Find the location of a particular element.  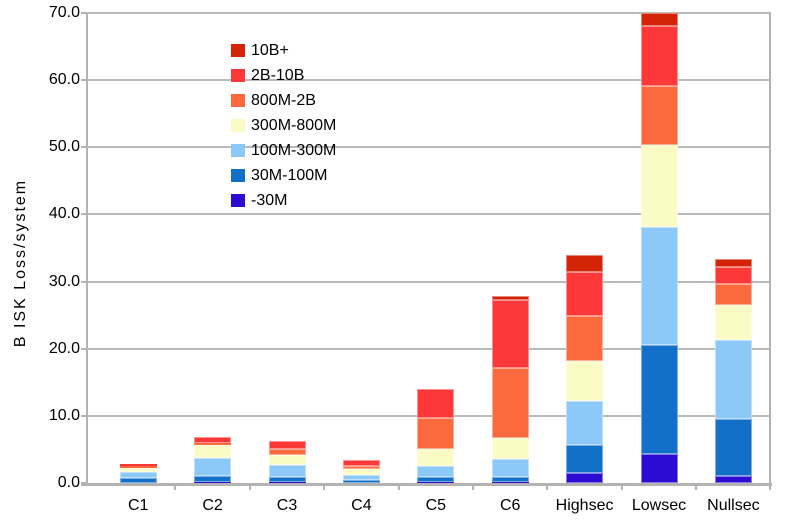

x-tick-label: C1 is located at coordinates (138, 505).